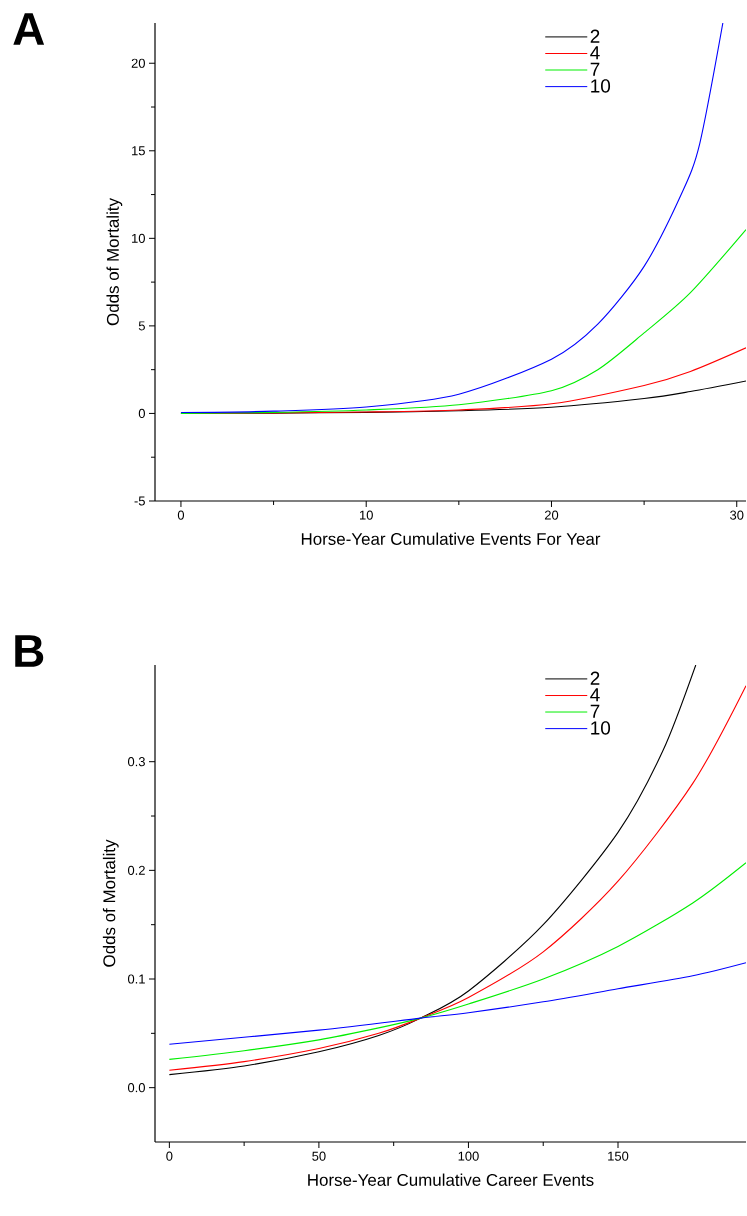  I want to click on y-tick-label: 20, so click(138, 63).